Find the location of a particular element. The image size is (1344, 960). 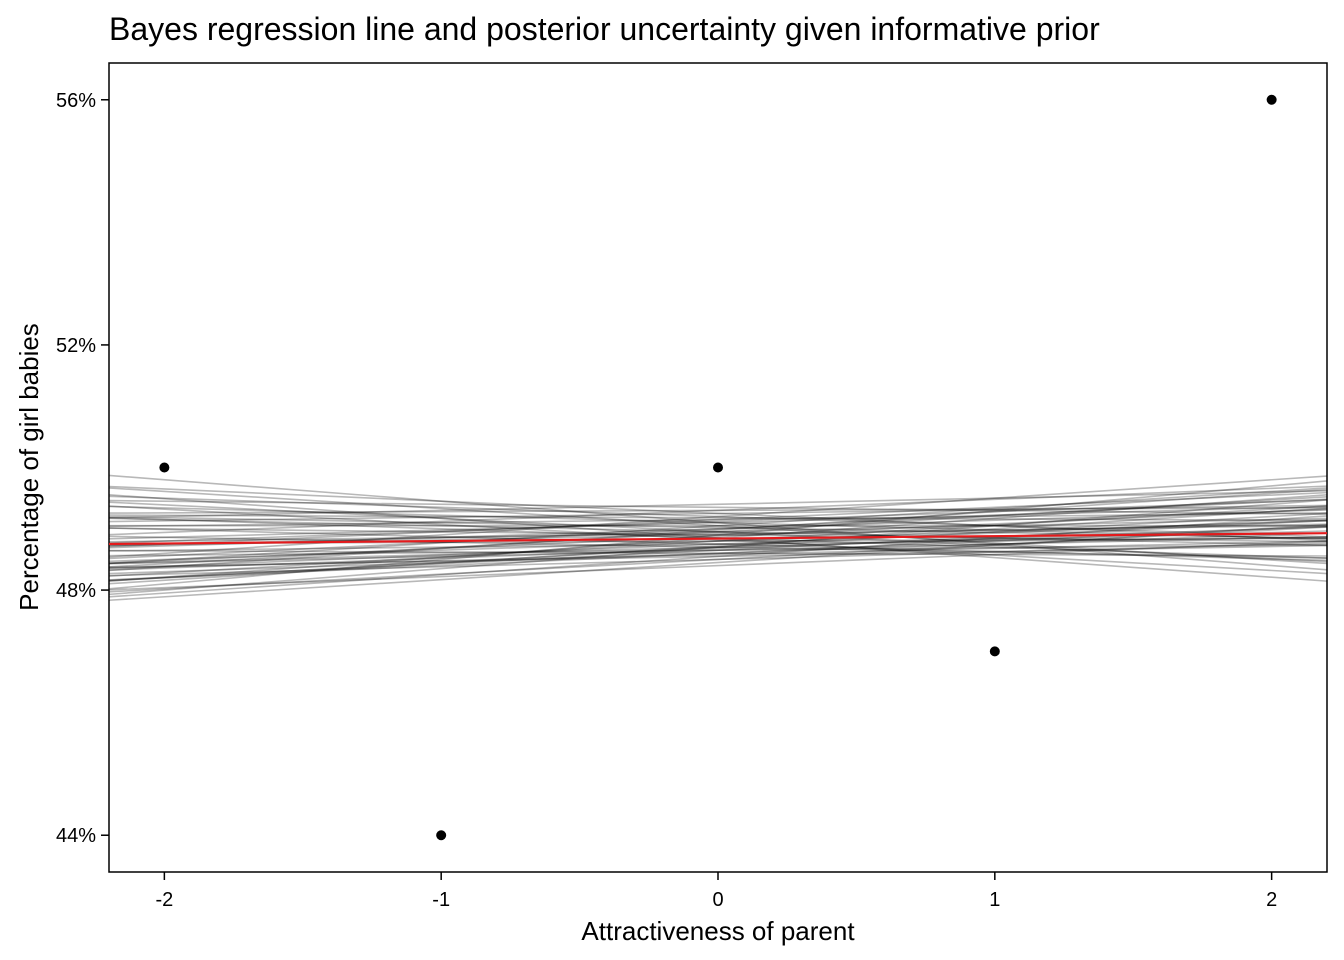

x-axis: -2 -1 0 1 2 is located at coordinates (716, 891).